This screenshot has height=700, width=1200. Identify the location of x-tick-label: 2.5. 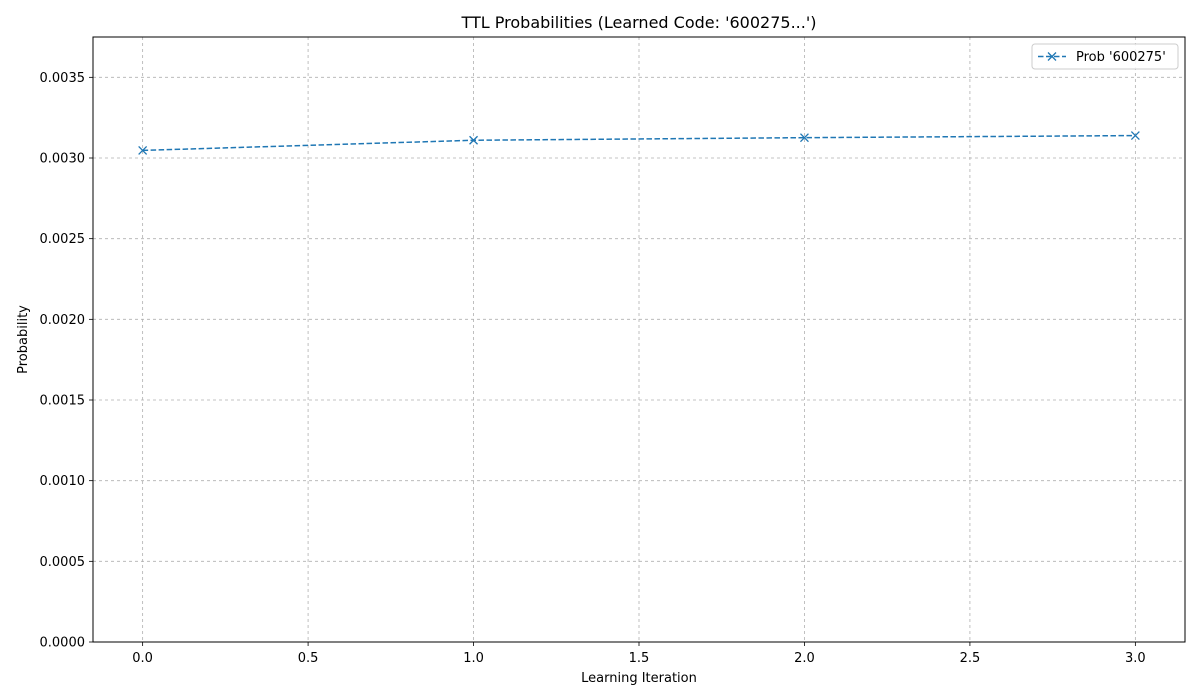
(970, 658).